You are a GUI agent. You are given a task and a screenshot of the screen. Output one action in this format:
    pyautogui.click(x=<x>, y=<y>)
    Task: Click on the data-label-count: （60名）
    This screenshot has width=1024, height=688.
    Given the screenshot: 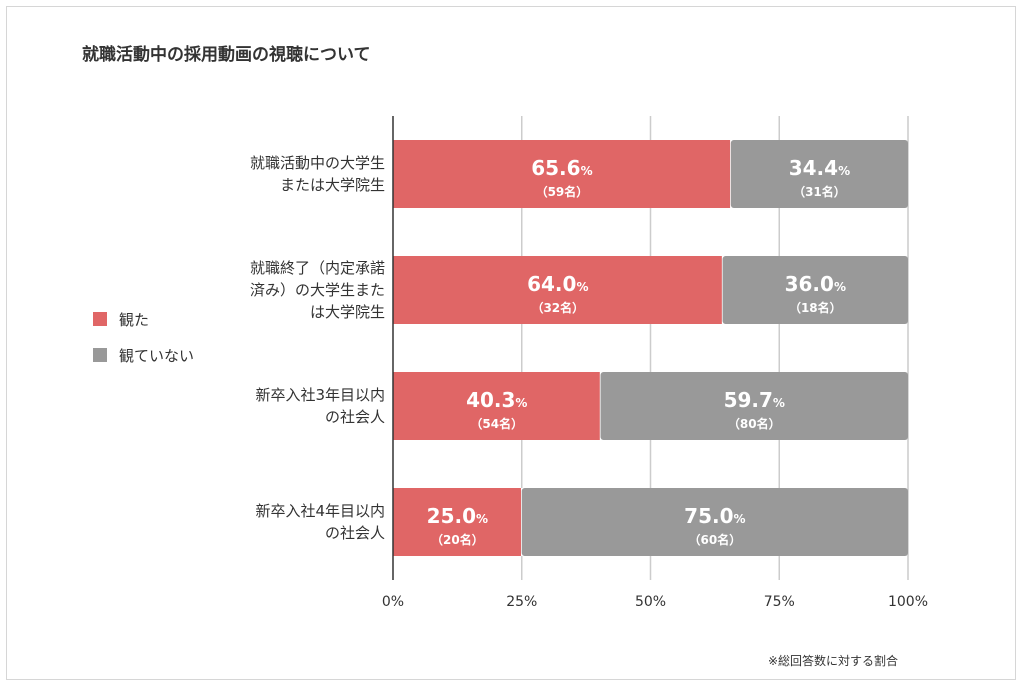 What is the action you would take?
    pyautogui.click(x=715, y=539)
    